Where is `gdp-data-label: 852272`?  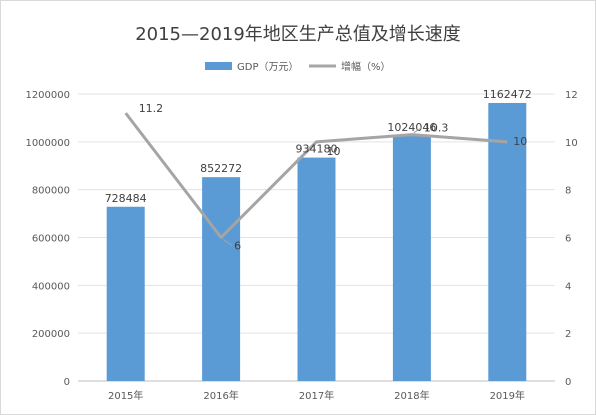
gdp-data-label: 852272 is located at coordinates (221, 168).